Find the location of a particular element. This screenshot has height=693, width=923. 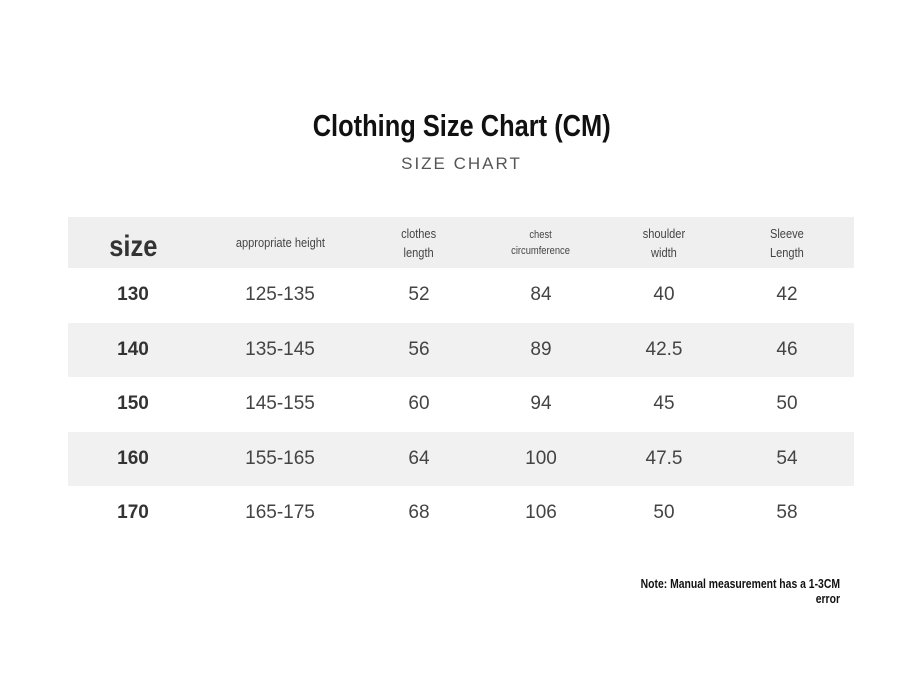

cell-size: 160 is located at coordinates (133, 458).